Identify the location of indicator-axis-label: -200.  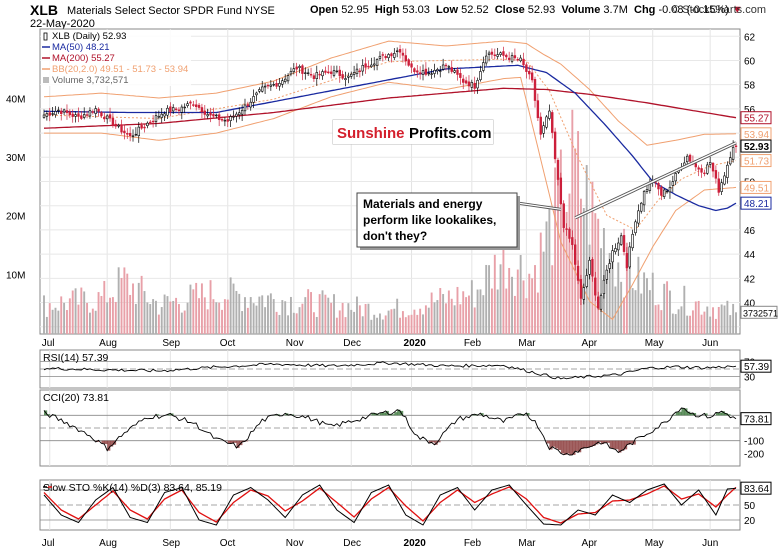
(754, 454).